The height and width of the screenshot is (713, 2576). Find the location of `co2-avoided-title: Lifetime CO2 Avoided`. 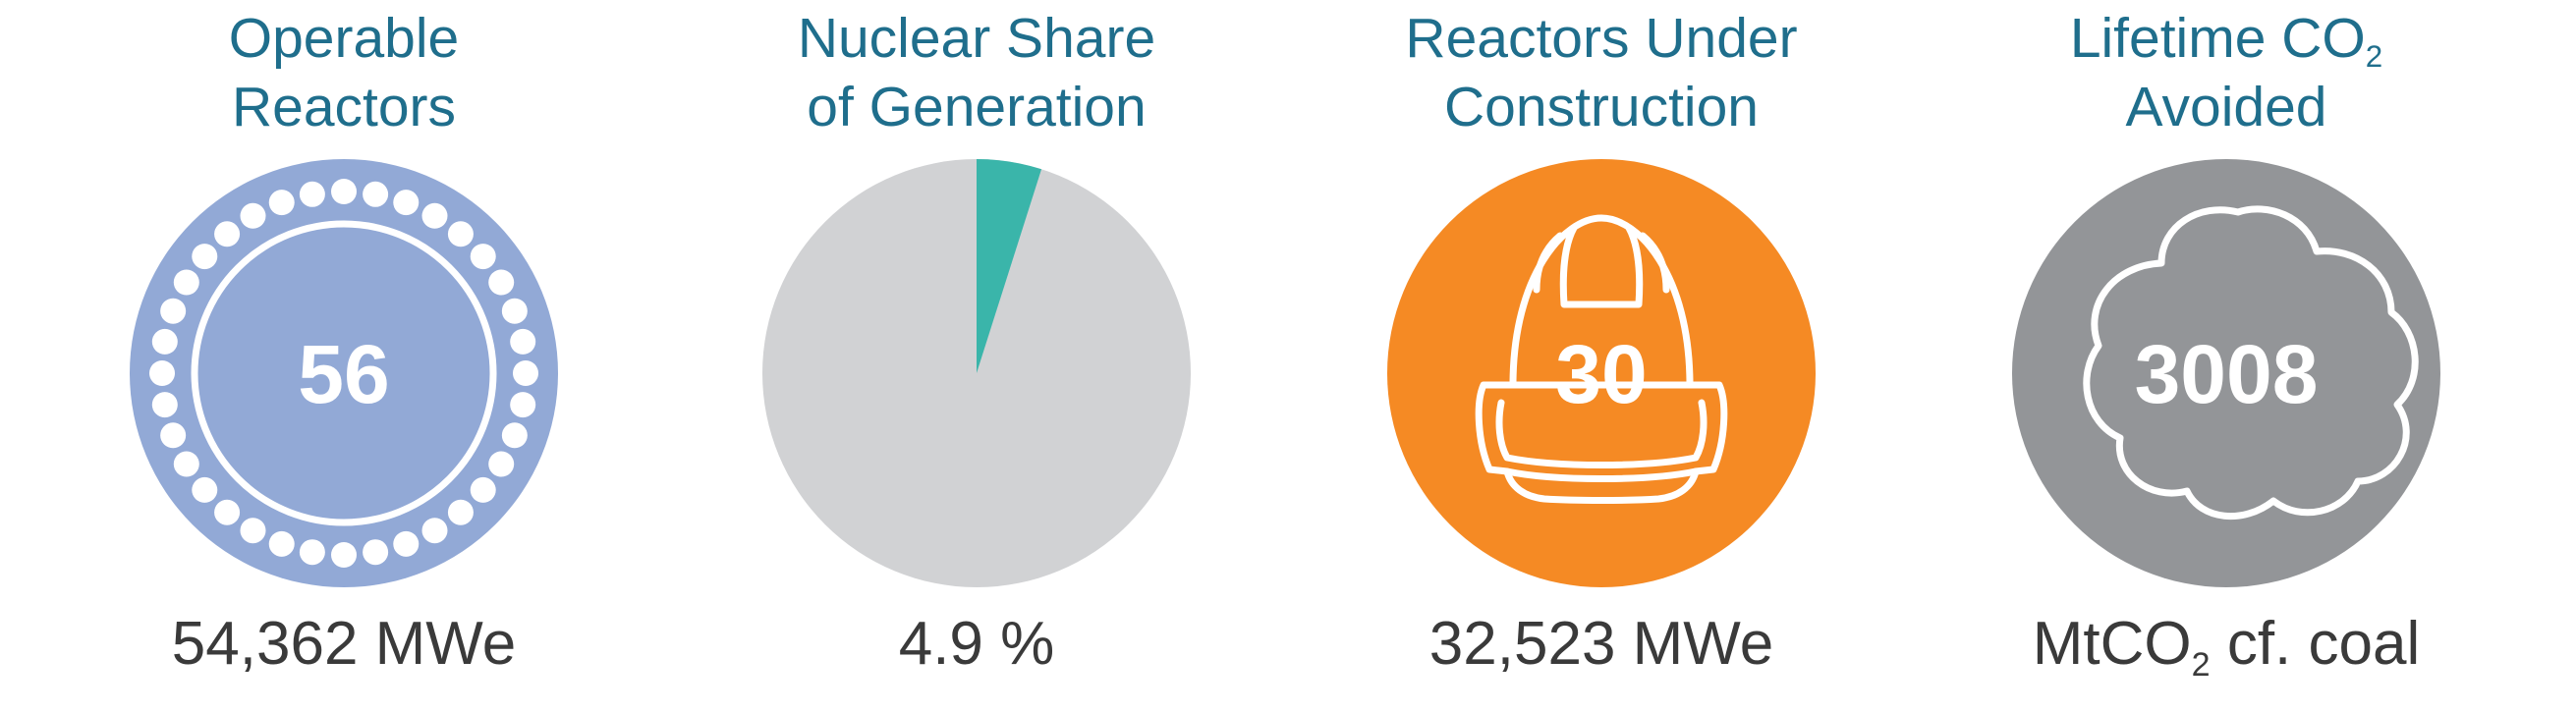

co2-avoided-title: Lifetime CO2 Avoided is located at coordinates (2226, 72).